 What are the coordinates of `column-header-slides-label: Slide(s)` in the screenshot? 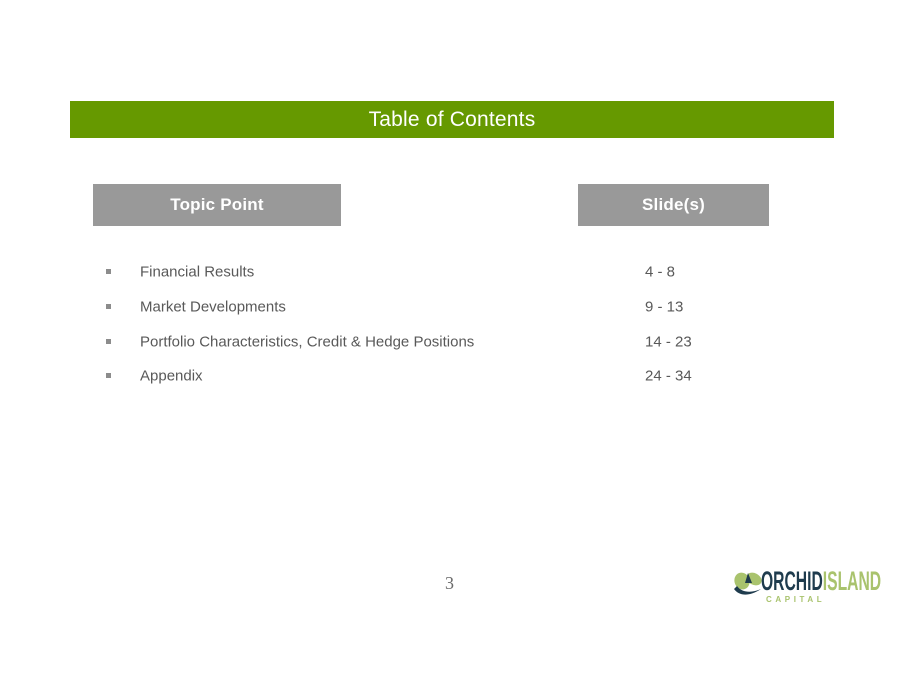 It's located at (673, 204).